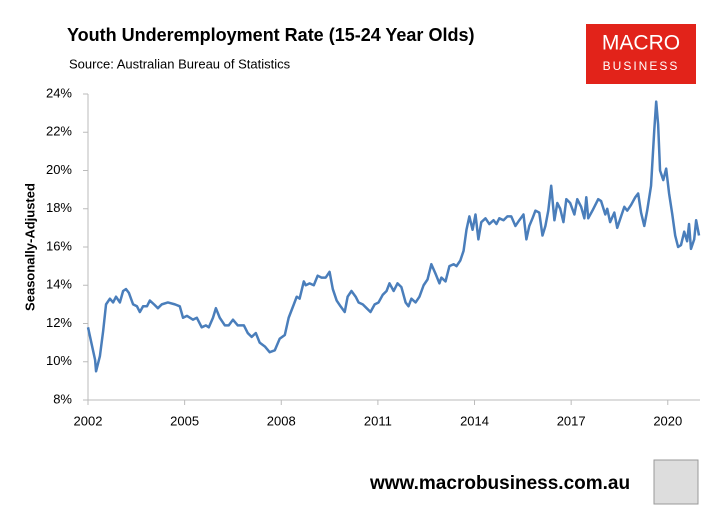 Image resolution: width=714 pixels, height=513 pixels. What do you see at coordinates (378, 420) in the screenshot?
I see `x-tick-label: 2011` at bounding box center [378, 420].